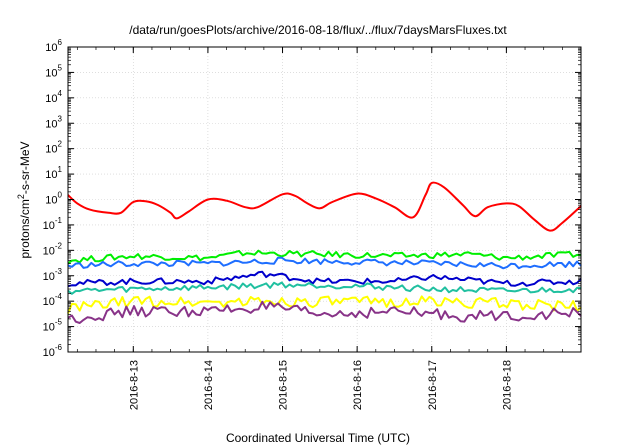 This screenshot has width=640, height=448. What do you see at coordinates (25, 228) in the screenshot?
I see `y-axis-label-main: protons/cm` at bounding box center [25, 228].